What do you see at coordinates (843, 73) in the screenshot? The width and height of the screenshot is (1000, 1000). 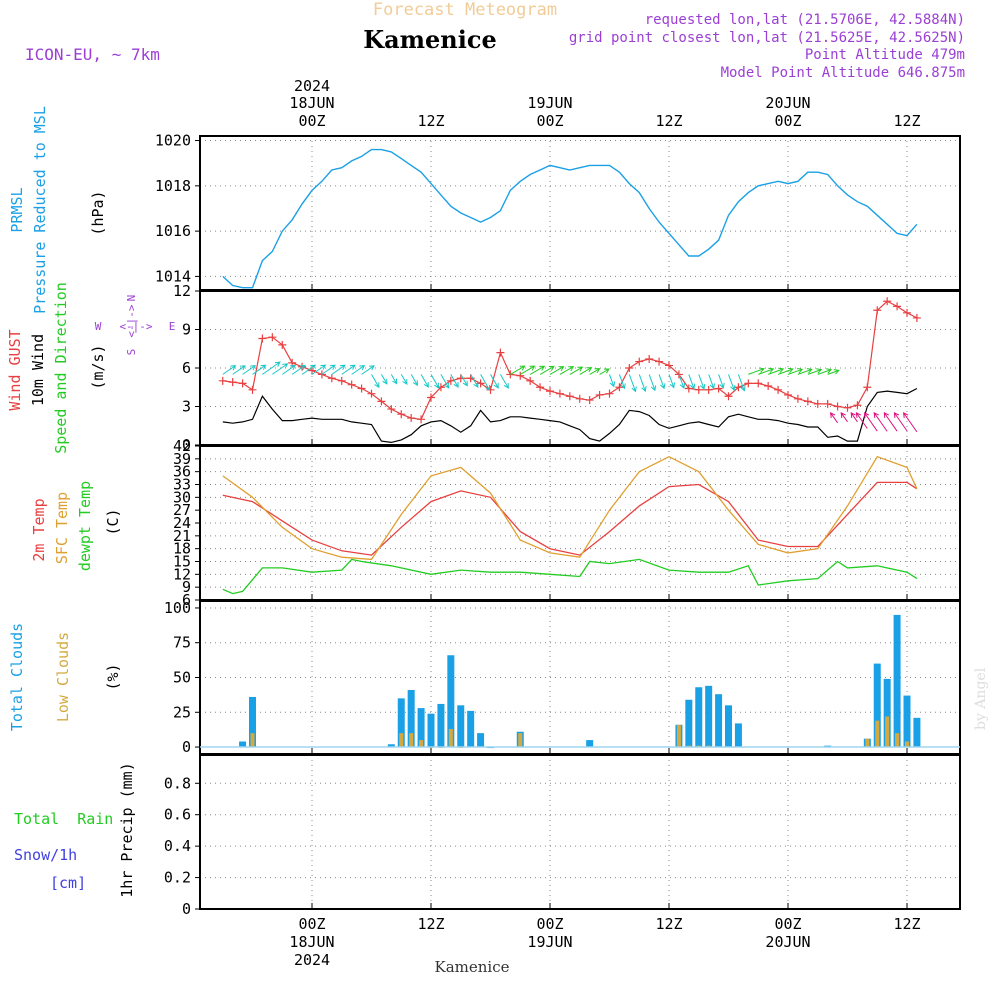 I see `model-altitude: Model Point Altitude 646.875m` at bounding box center [843, 73].